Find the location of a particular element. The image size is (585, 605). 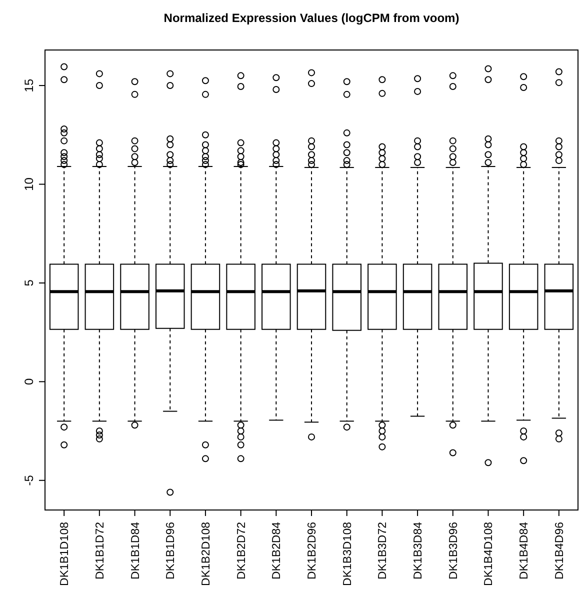

x-tick-label: DK1B1D72 is located at coordinates (100, 551).